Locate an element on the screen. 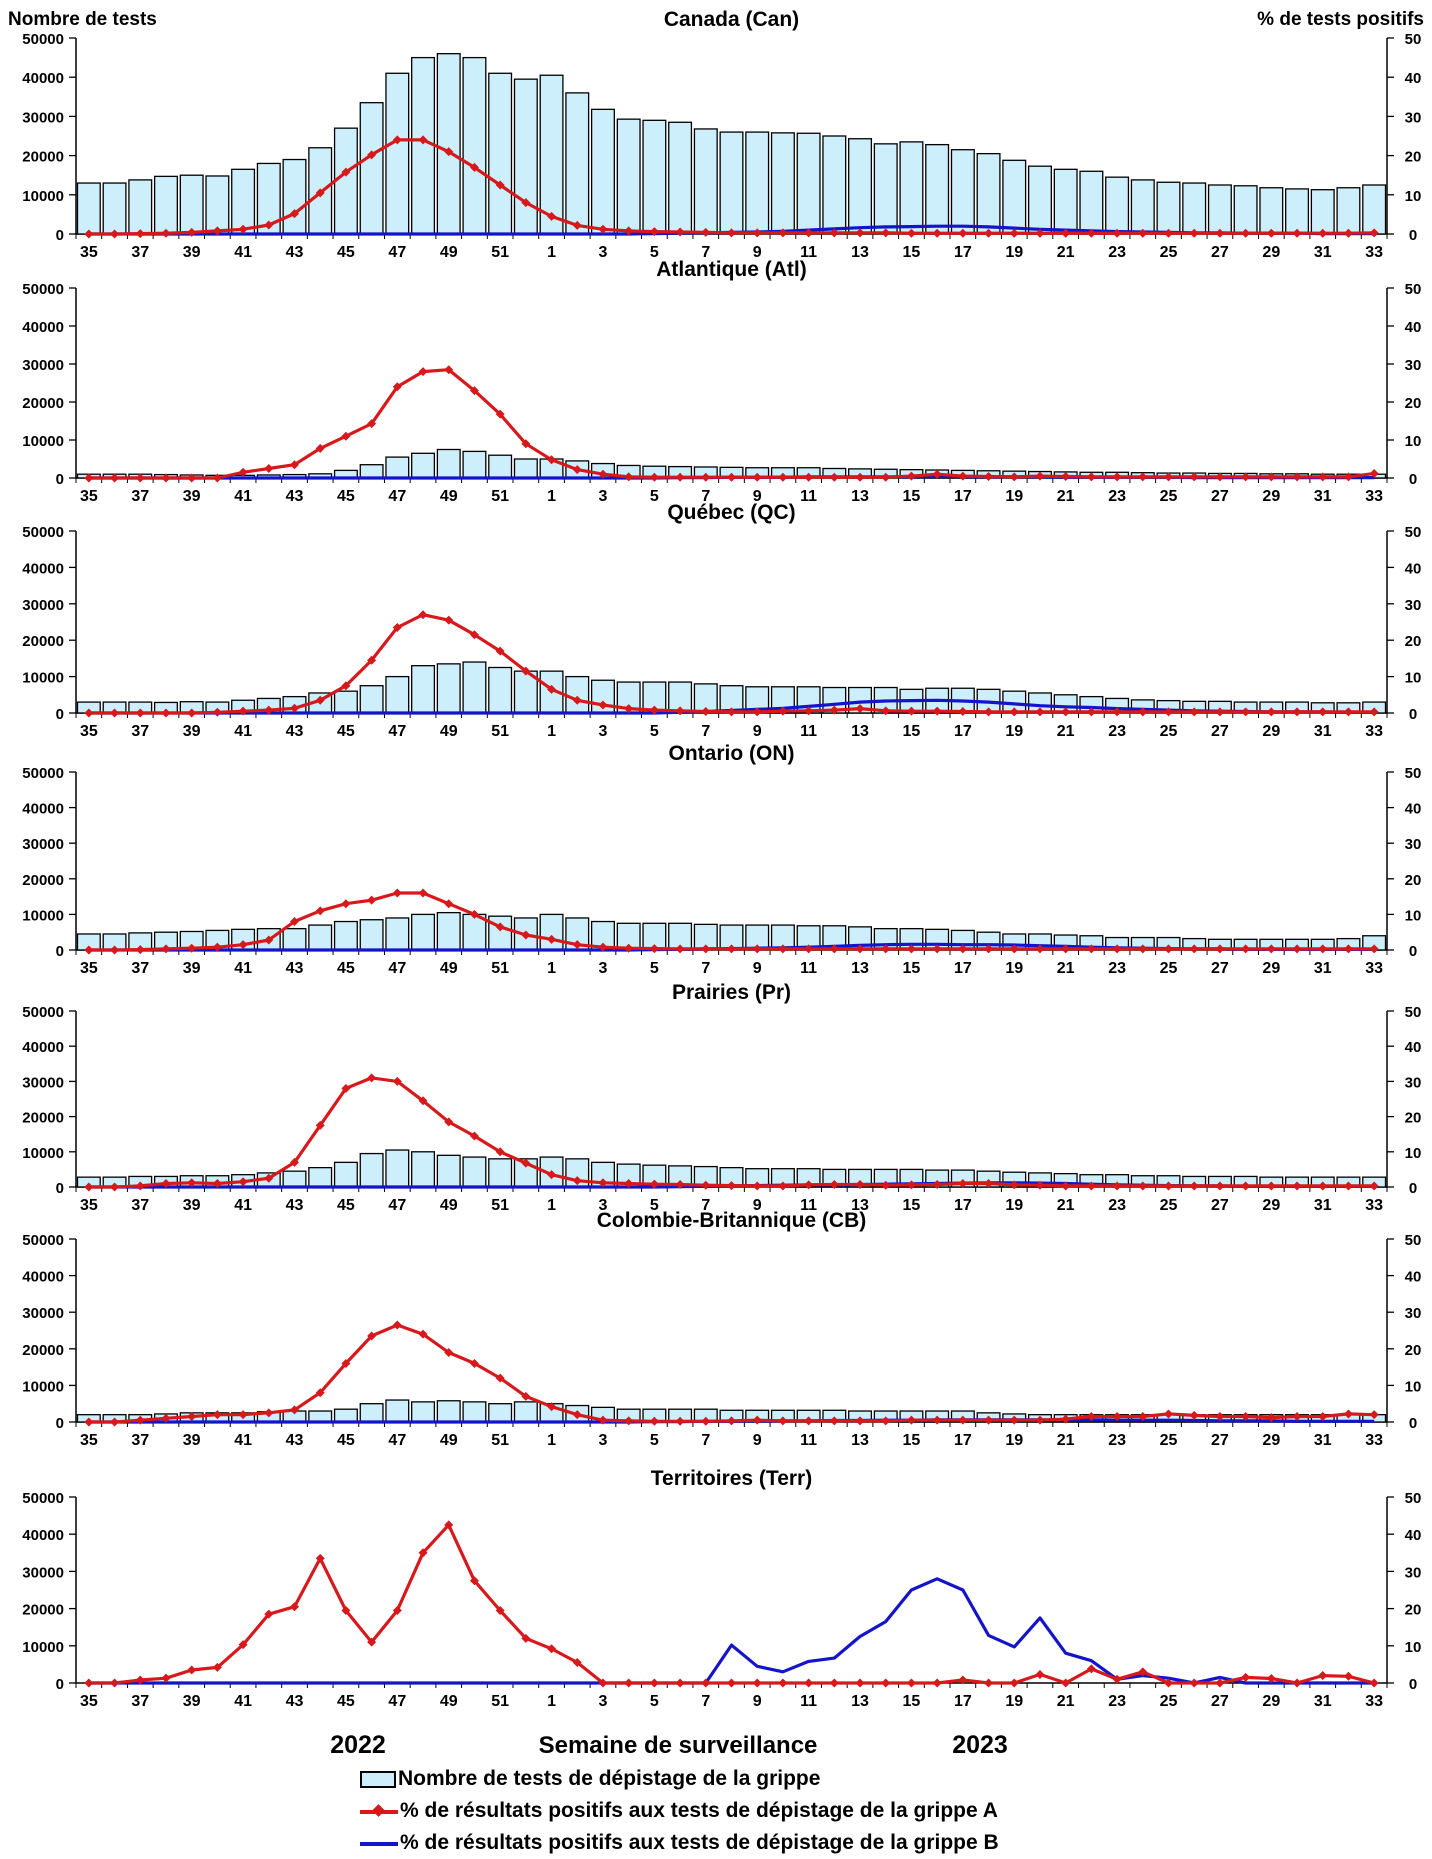 The width and height of the screenshot is (1432, 1859). y-tick-label: 0 is located at coordinates (60, 951).